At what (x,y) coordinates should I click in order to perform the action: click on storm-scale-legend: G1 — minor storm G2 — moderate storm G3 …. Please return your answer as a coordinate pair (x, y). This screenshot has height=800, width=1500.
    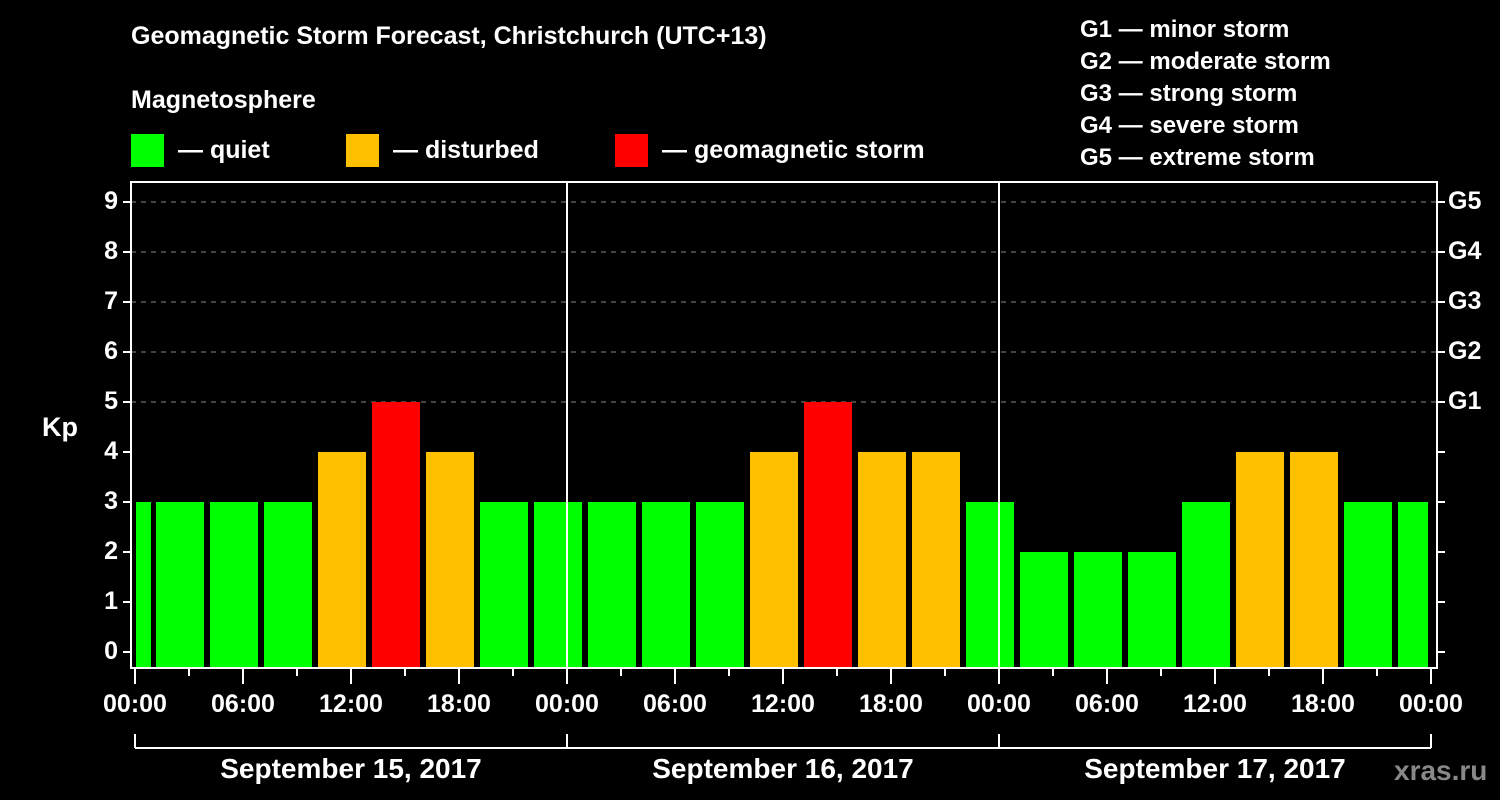
    Looking at the image, I should click on (1205, 94).